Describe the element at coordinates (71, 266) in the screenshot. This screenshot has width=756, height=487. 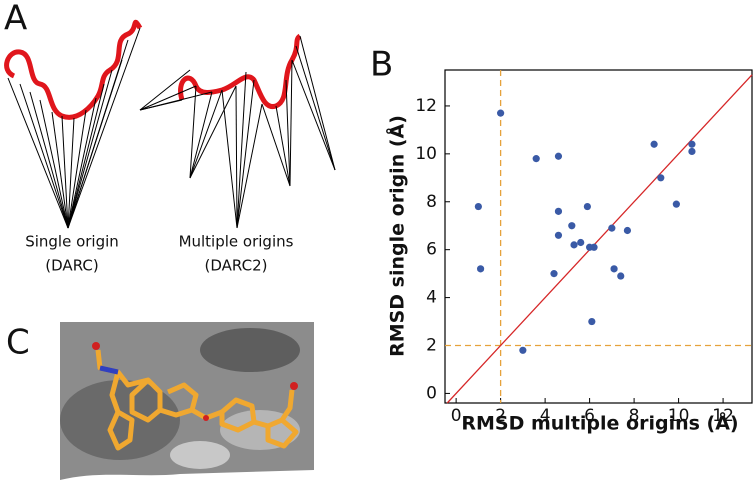
I see `caption: (DARC)` at that location.